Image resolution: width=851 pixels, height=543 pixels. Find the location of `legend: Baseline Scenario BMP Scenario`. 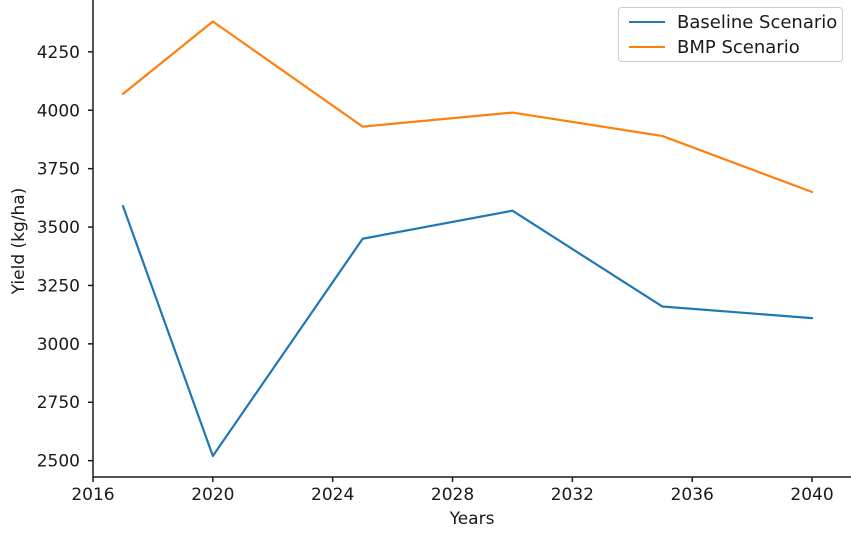

legend: Baseline Scenario BMP Scenario is located at coordinates (730, 34).